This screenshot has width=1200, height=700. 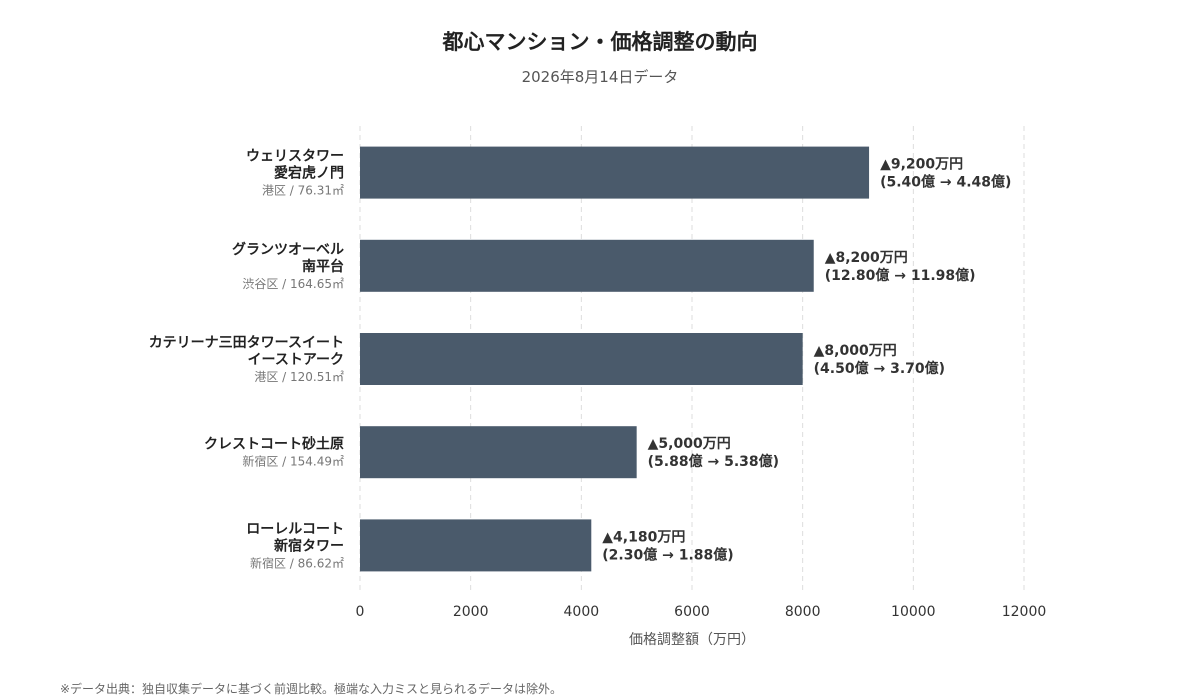 What do you see at coordinates (803, 612) in the screenshot?
I see `x-tick-label: 8000` at bounding box center [803, 612].